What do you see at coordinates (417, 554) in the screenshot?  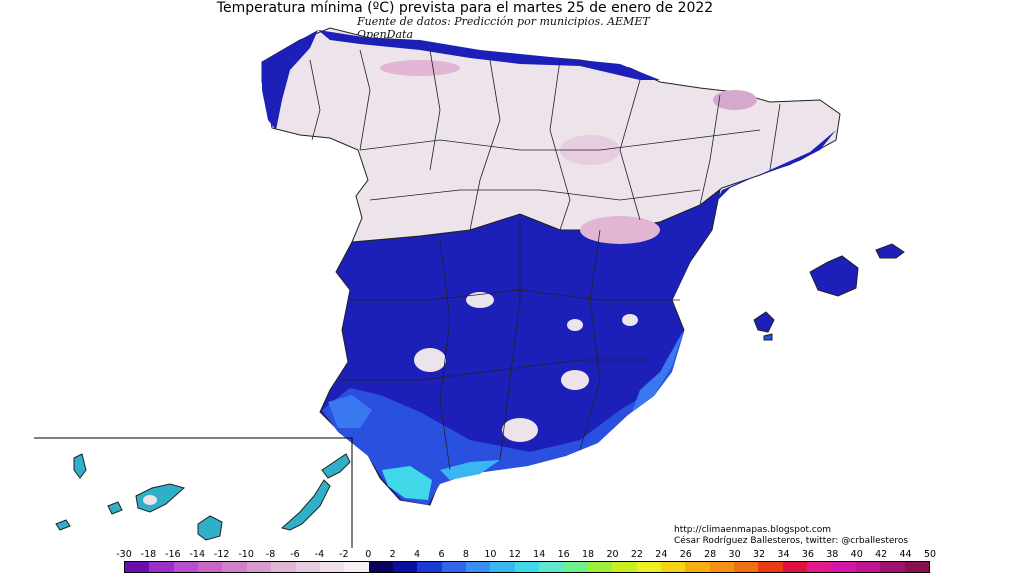 I see `legend-tick: 4` at bounding box center [417, 554].